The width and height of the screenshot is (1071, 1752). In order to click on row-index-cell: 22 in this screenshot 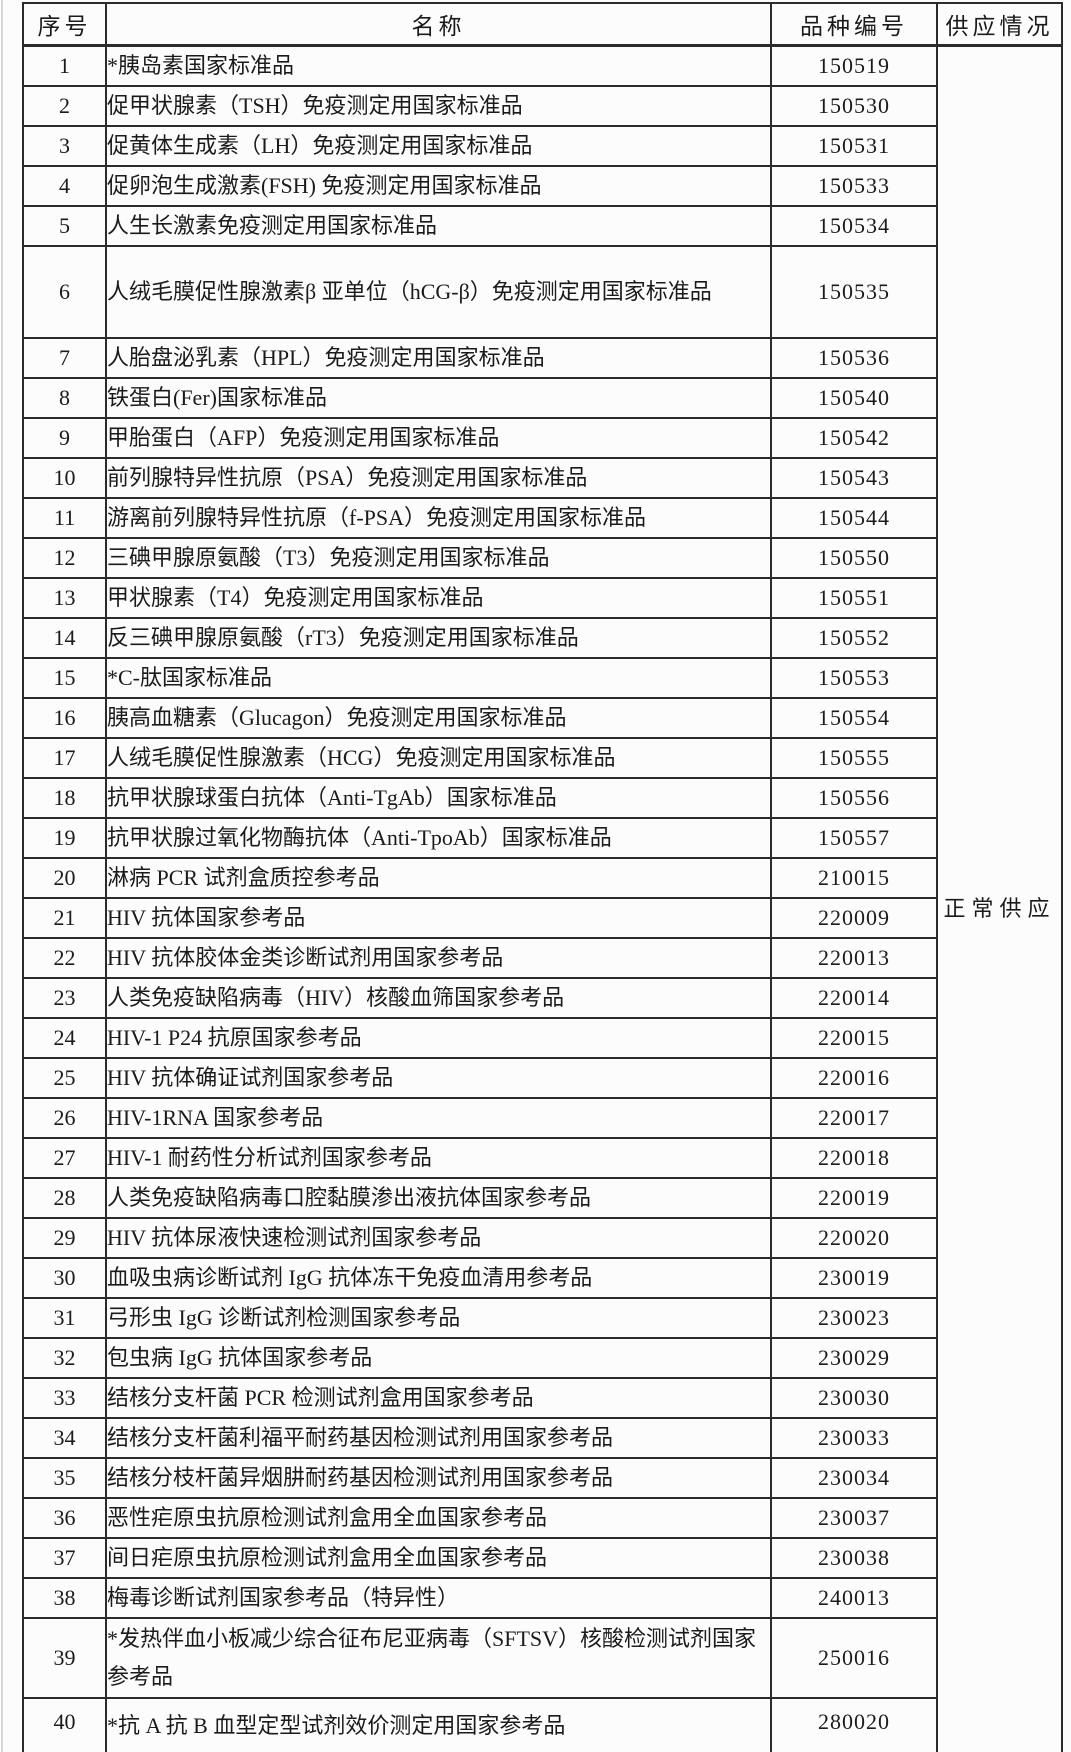, I will do `click(64, 958)`.